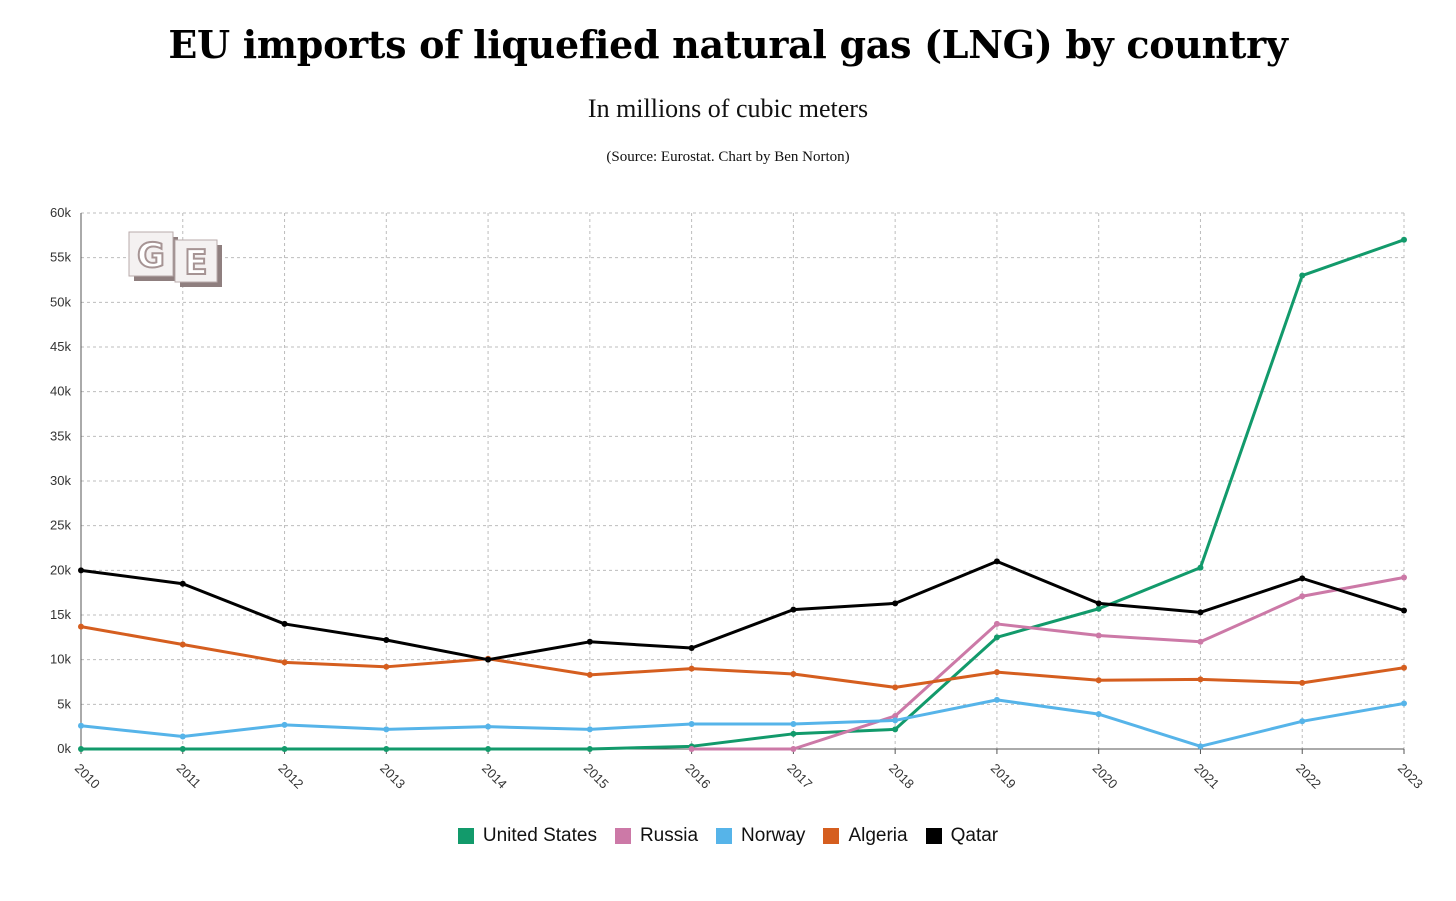 Image resolution: width=1456 pixels, height=901 pixels. What do you see at coordinates (290, 776) in the screenshot?
I see `x-tick-label: 2012` at bounding box center [290, 776].